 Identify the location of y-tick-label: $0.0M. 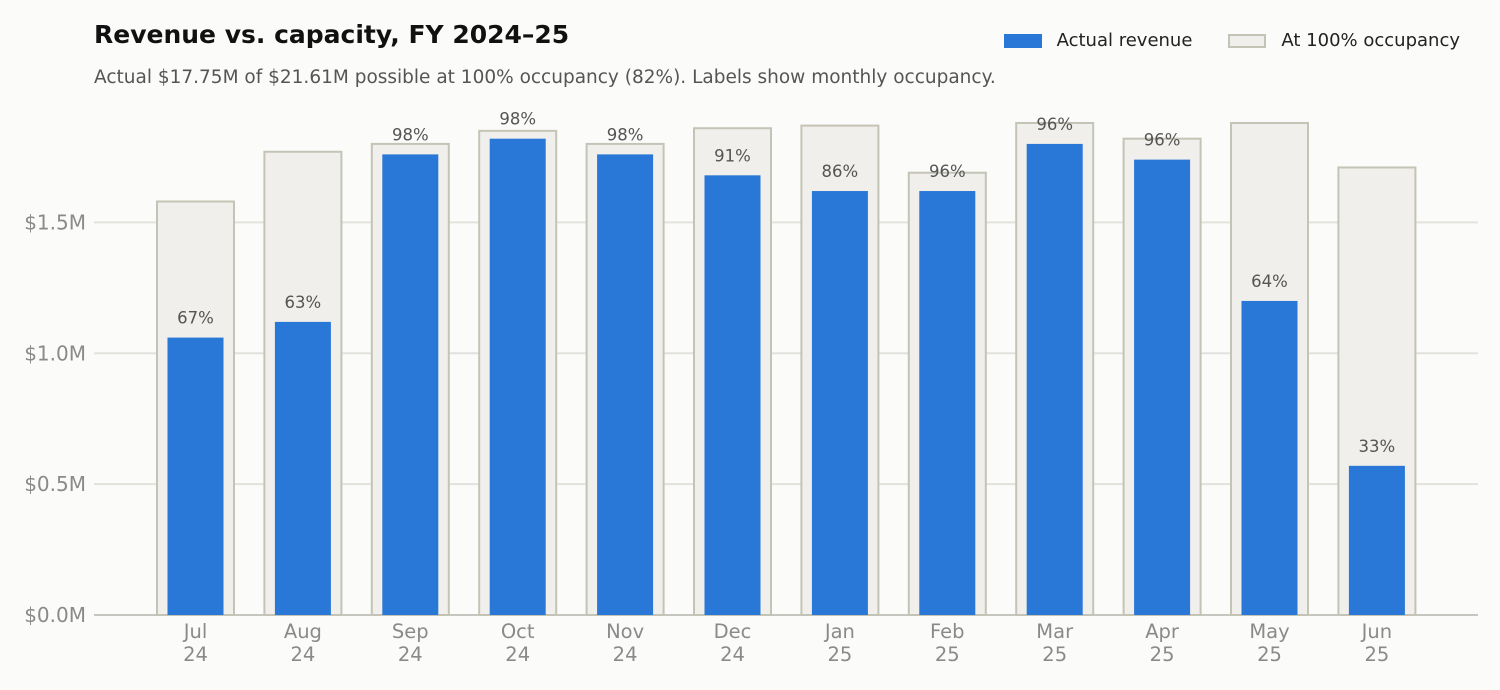
(55, 615).